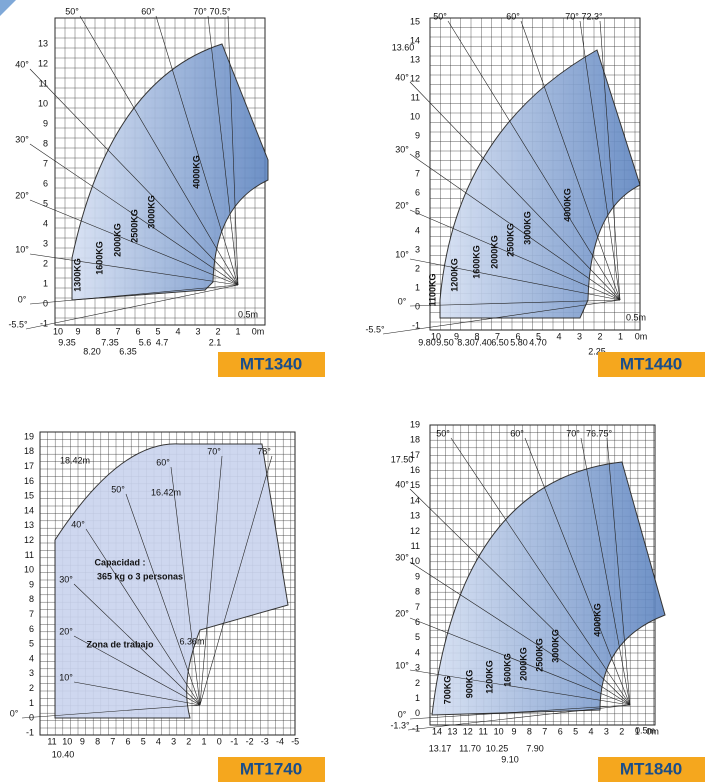 Image resolution: width=705 pixels, height=782 pixels. What do you see at coordinates (166, 492) in the screenshot?
I see `note: 16.42m` at bounding box center [166, 492].